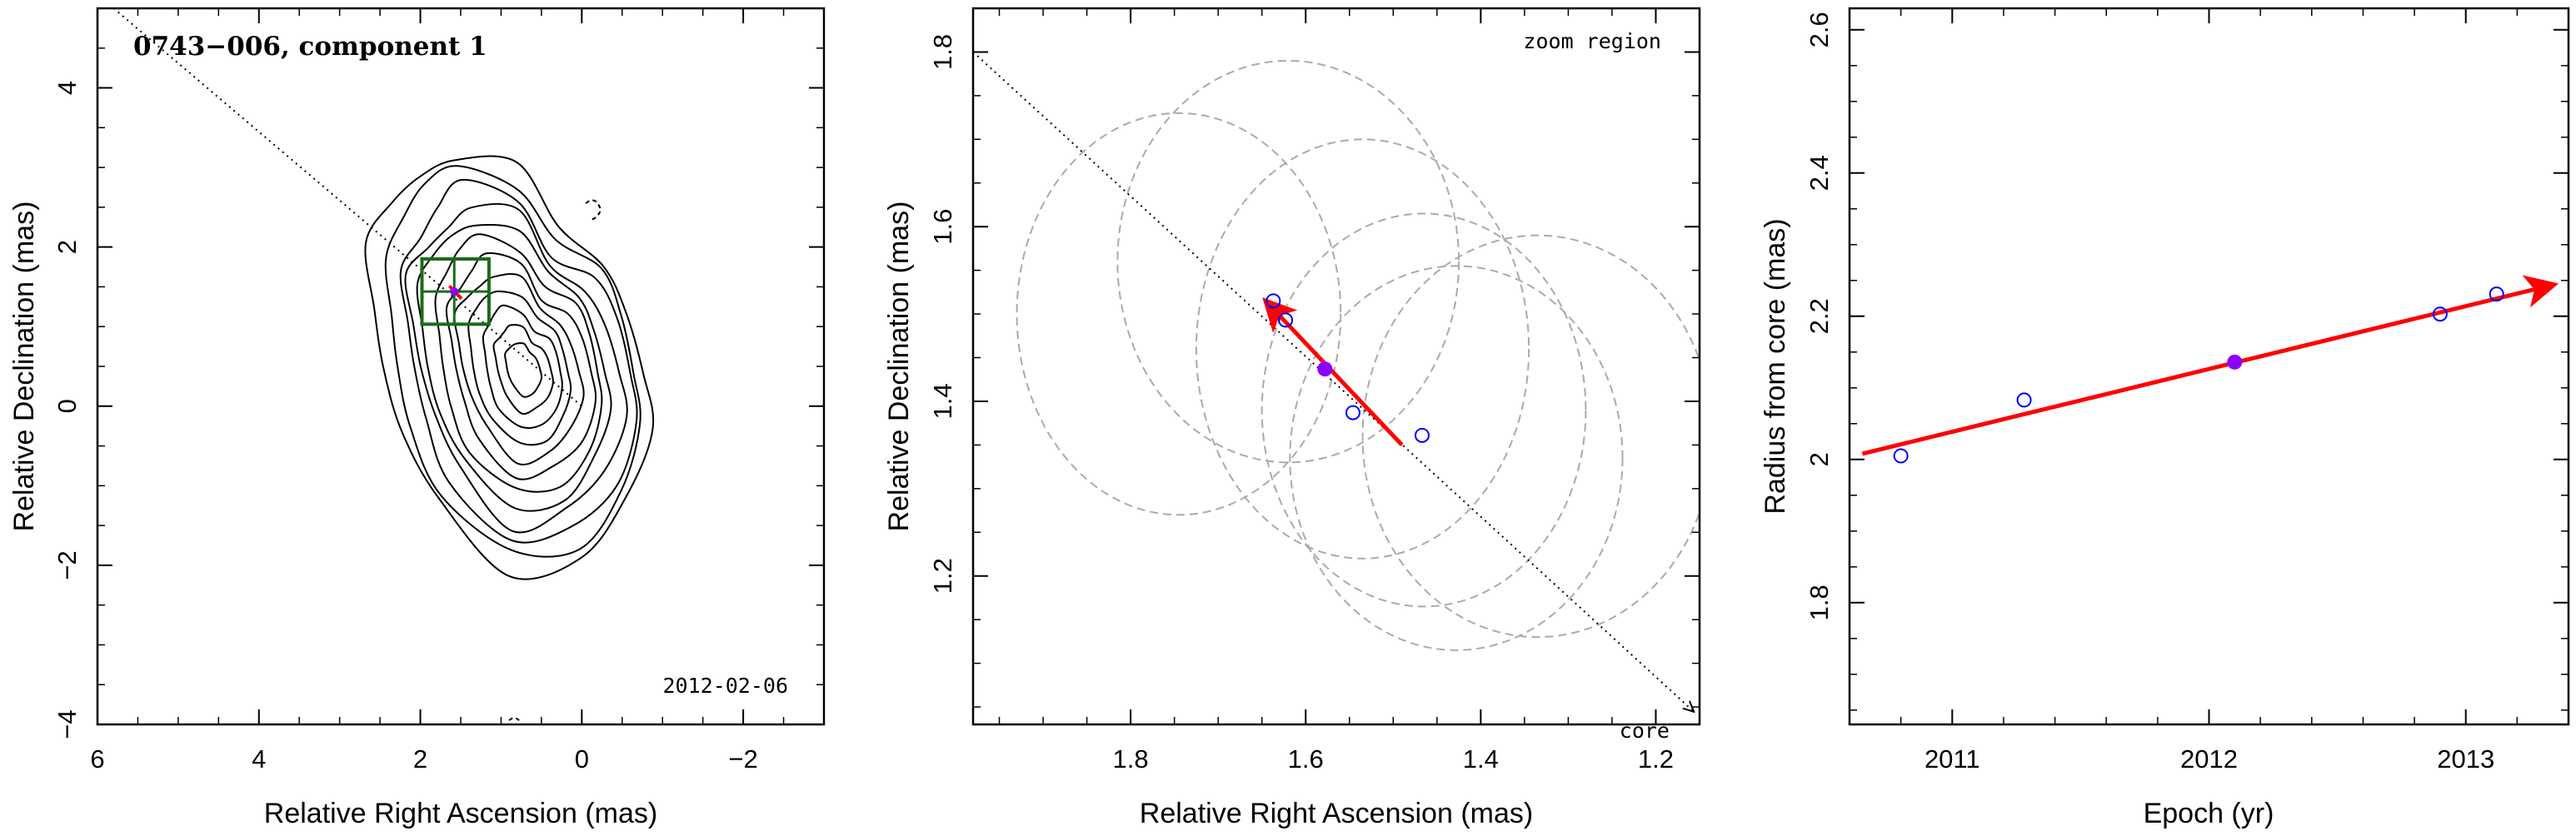 Image resolution: width=2576 pixels, height=836 pixels. I want to click on x-tick-label: 6, so click(97, 759).